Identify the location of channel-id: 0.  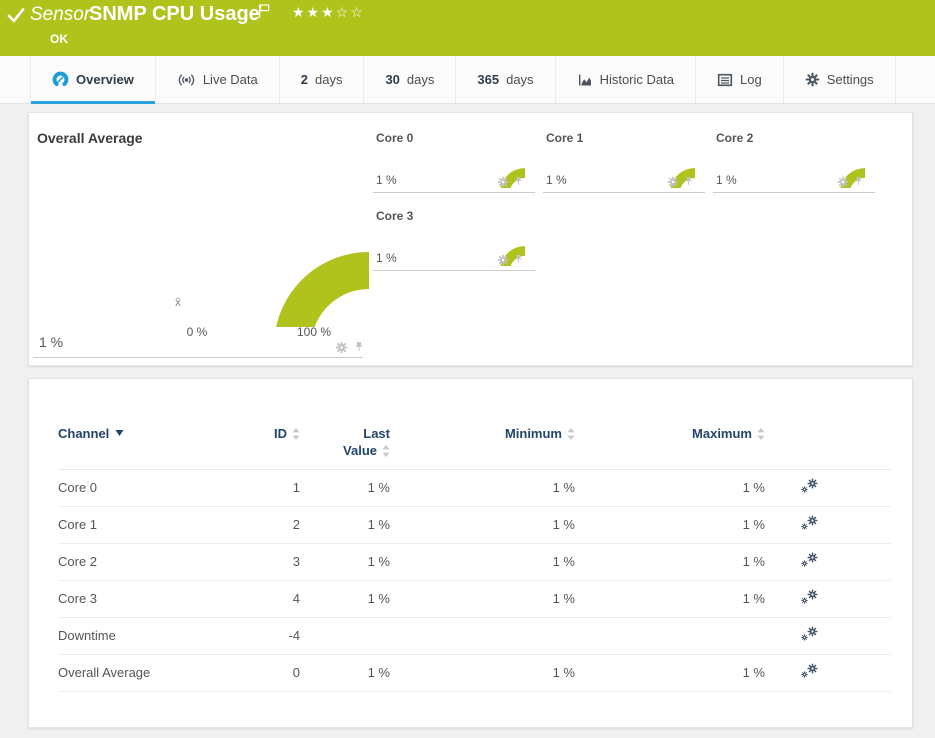
(271, 673).